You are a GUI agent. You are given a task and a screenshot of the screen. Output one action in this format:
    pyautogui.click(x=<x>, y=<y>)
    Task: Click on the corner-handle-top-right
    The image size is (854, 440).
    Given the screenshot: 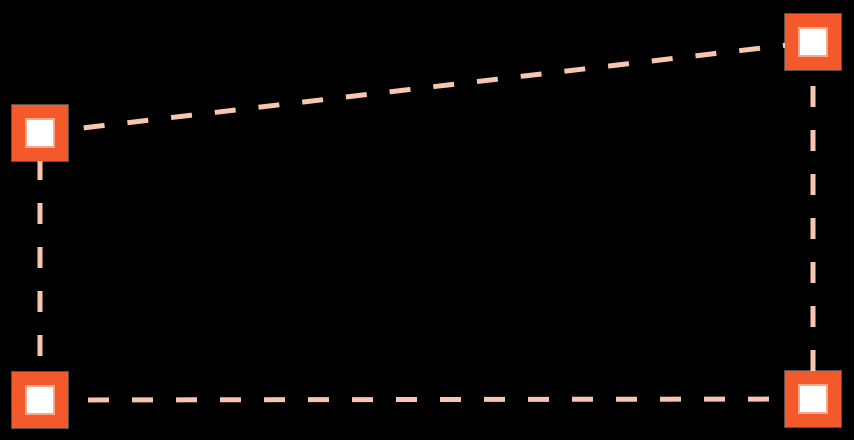 What is the action you would take?
    pyautogui.click(x=813, y=42)
    